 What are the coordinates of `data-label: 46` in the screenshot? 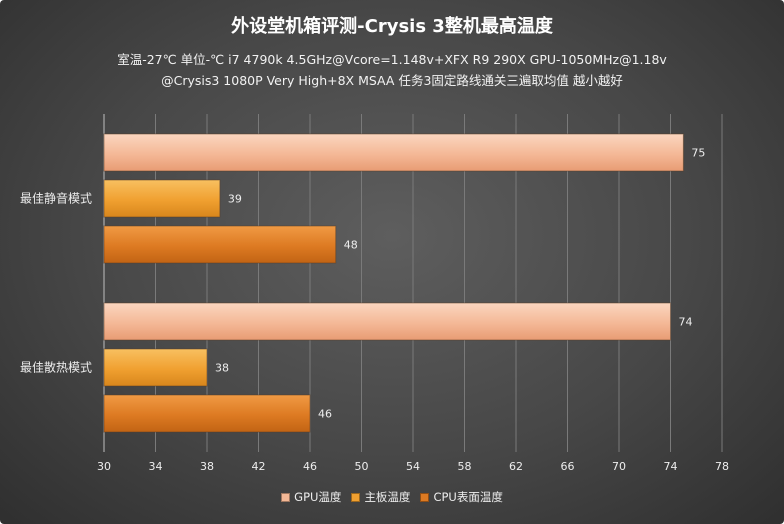 It's located at (325, 414).